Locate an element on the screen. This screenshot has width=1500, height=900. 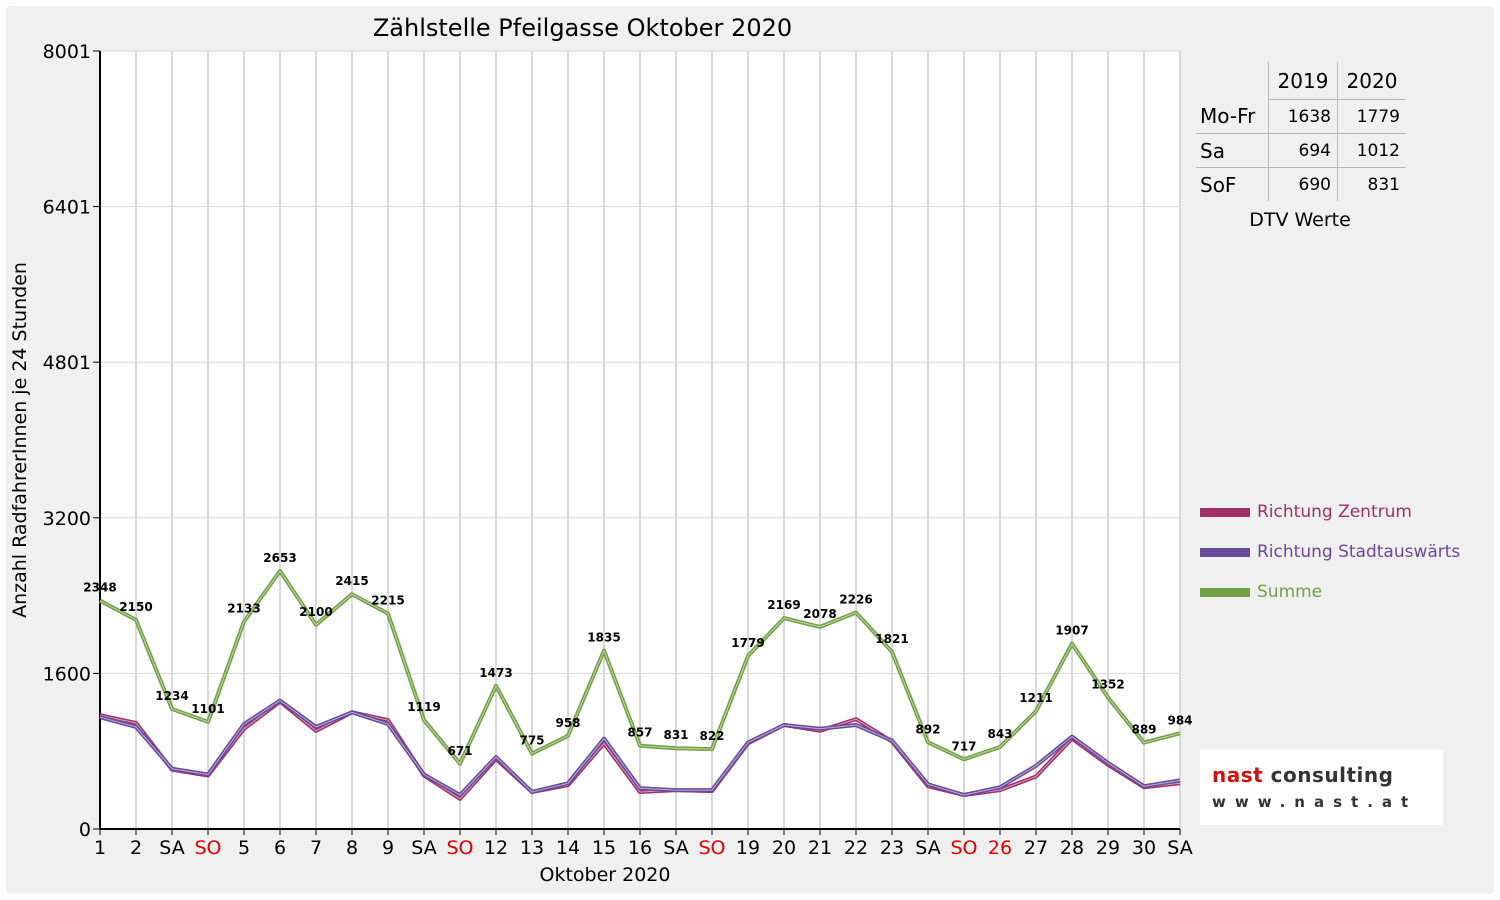
x-tick-label: 19 is located at coordinates (748, 848).